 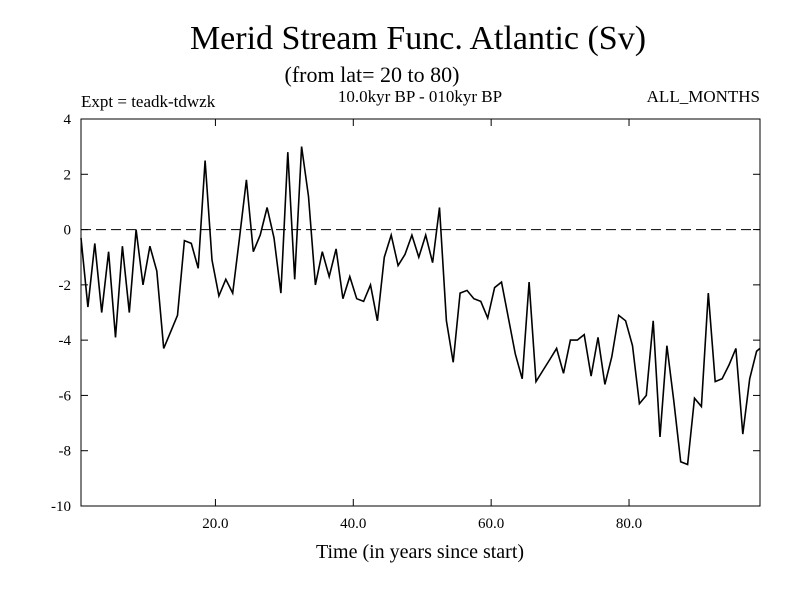 What do you see at coordinates (372, 74) in the screenshot?
I see `chart-subtitle: (from lat= 20 to 80)` at bounding box center [372, 74].